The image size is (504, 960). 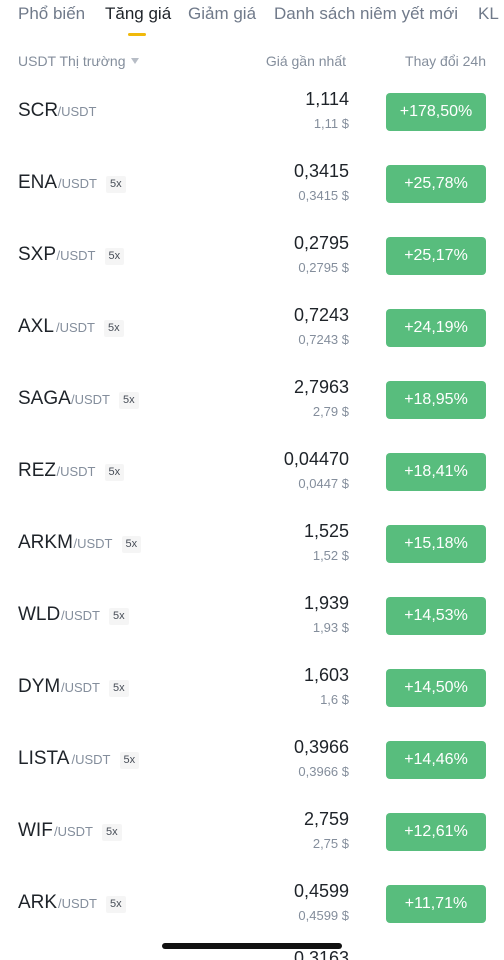 I want to click on sort-by-market: USDT Thị trường, so click(x=78, y=61).